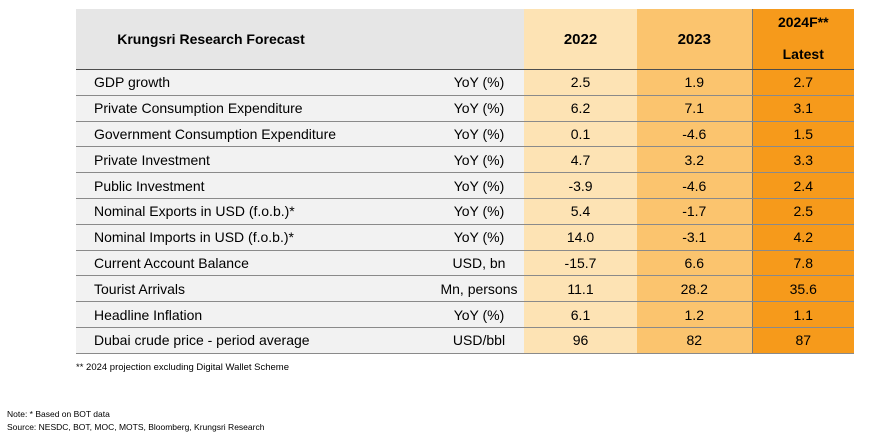  Describe the element at coordinates (694, 314) in the screenshot. I see `value-2023: 1.2` at that location.